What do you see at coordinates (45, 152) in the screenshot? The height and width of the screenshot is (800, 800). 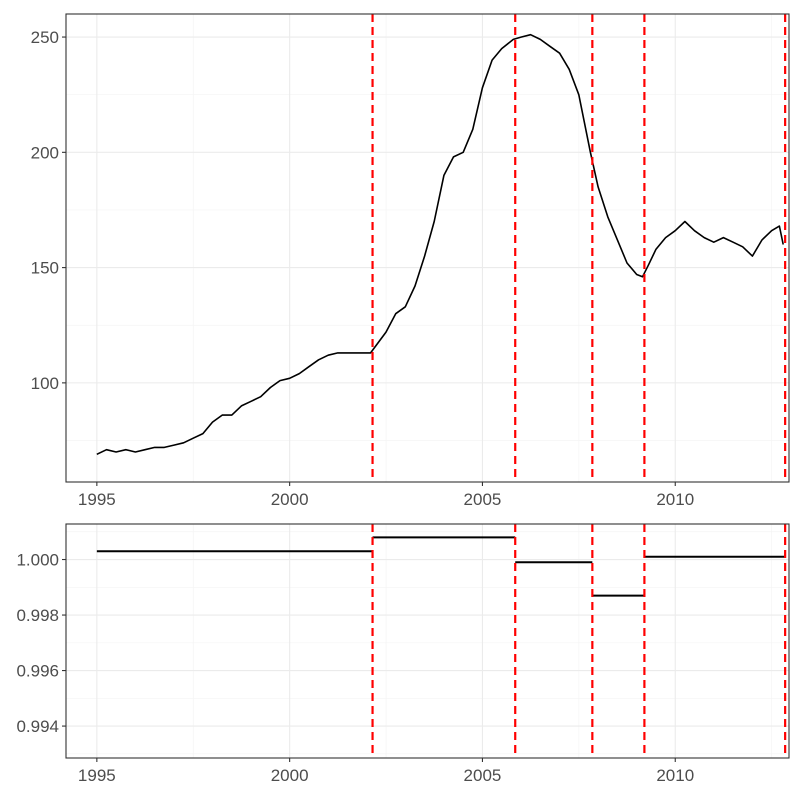 I see `y-tick-label: 200` at bounding box center [45, 152].